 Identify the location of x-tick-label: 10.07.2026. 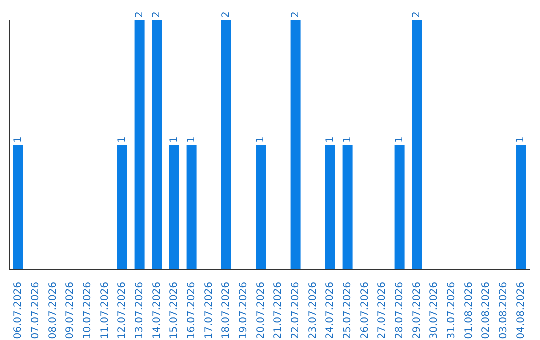
(88, 311).